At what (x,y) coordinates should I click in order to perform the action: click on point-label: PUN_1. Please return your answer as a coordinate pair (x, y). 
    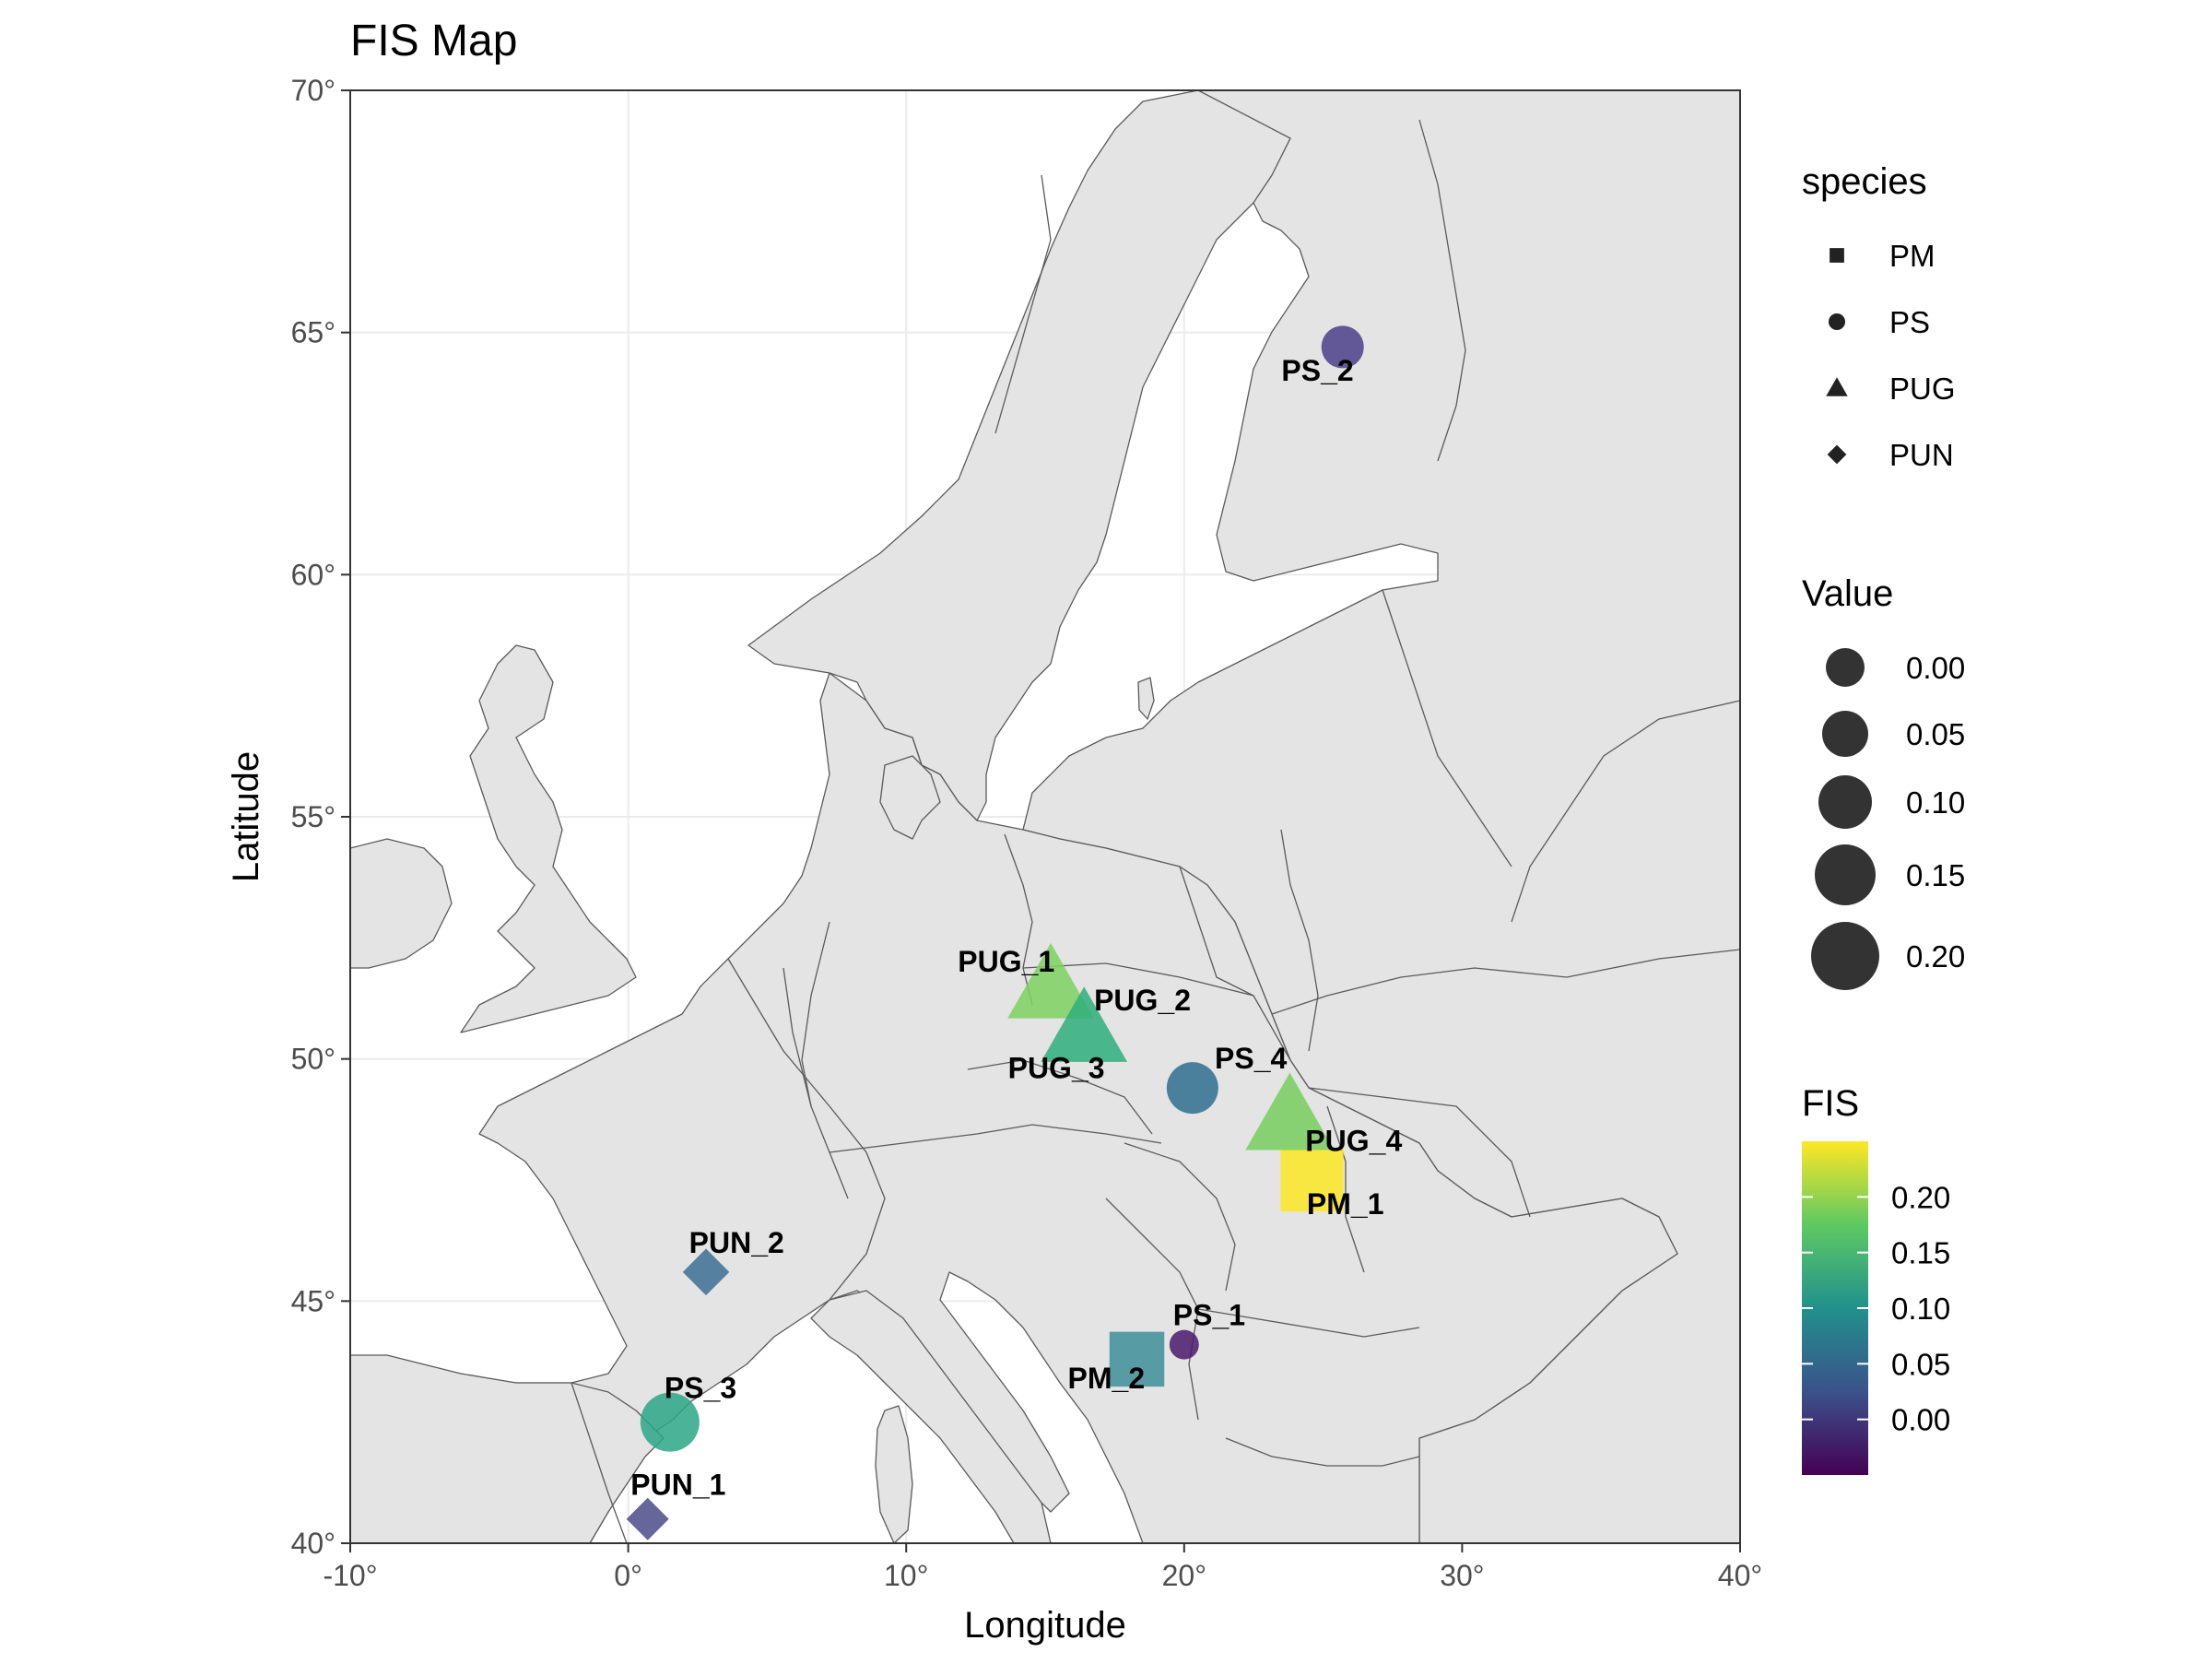
    Looking at the image, I should click on (677, 1484).